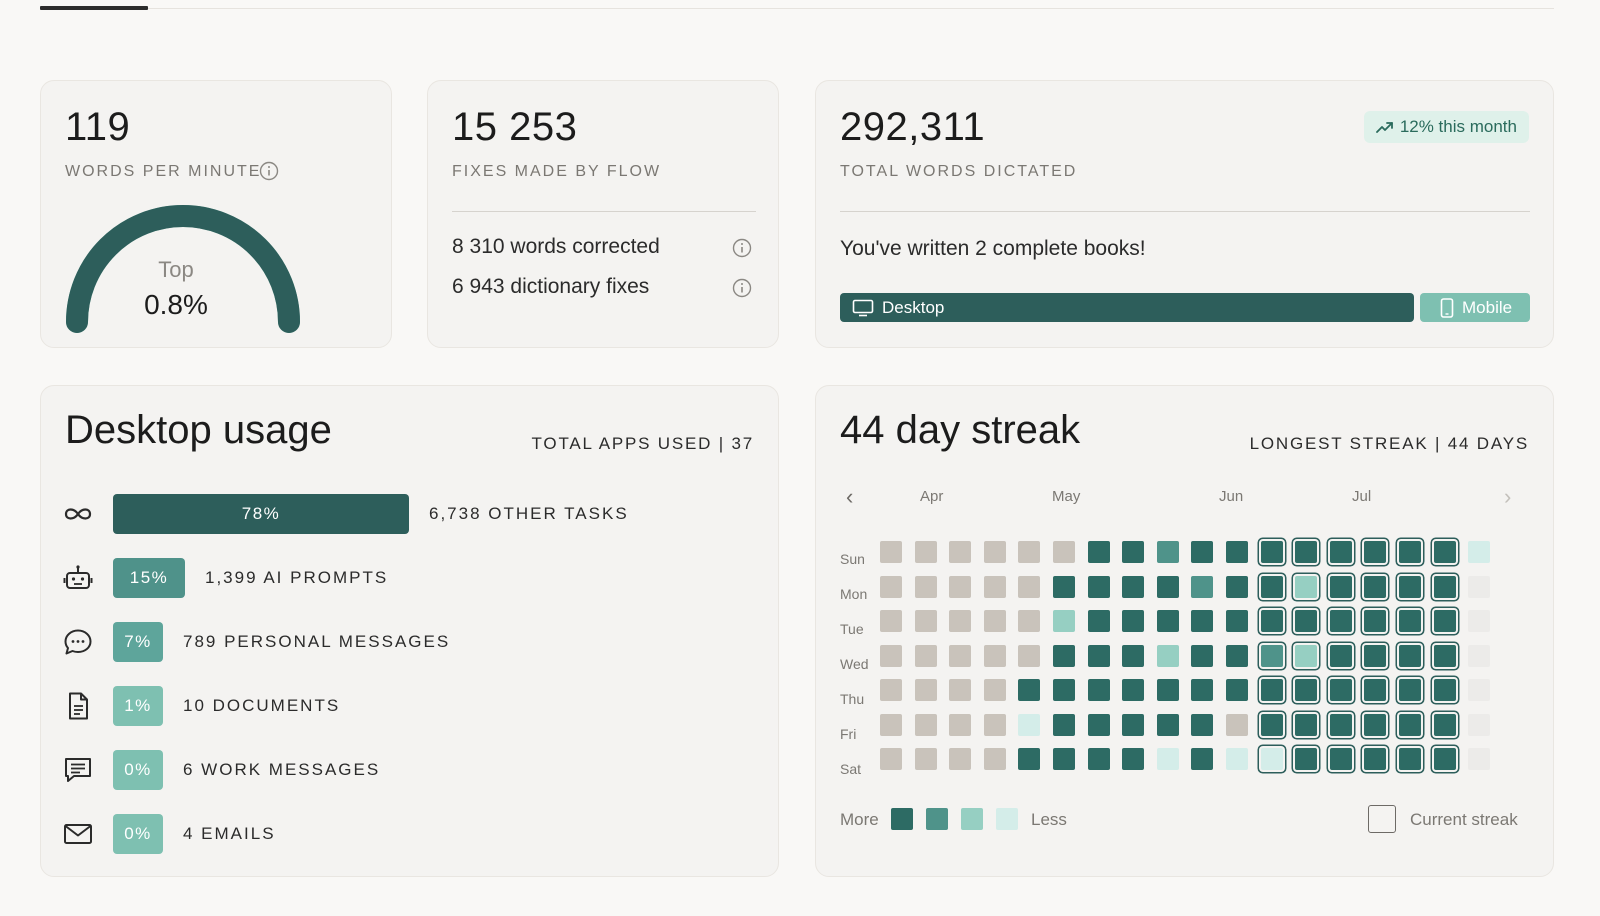  I want to click on wpm-card: 119 WORDS PER MINUTE Top 0.8%, so click(216, 214).